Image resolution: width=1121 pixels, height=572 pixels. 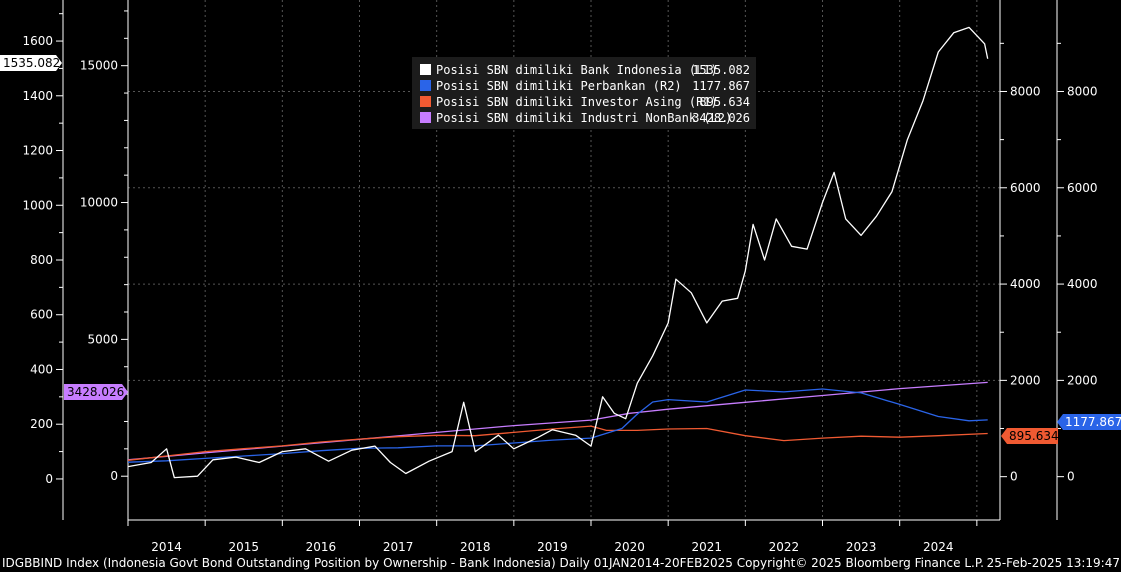 What do you see at coordinates (1014, 477) in the screenshot?
I see `right-inner-tick-label: 0` at bounding box center [1014, 477].